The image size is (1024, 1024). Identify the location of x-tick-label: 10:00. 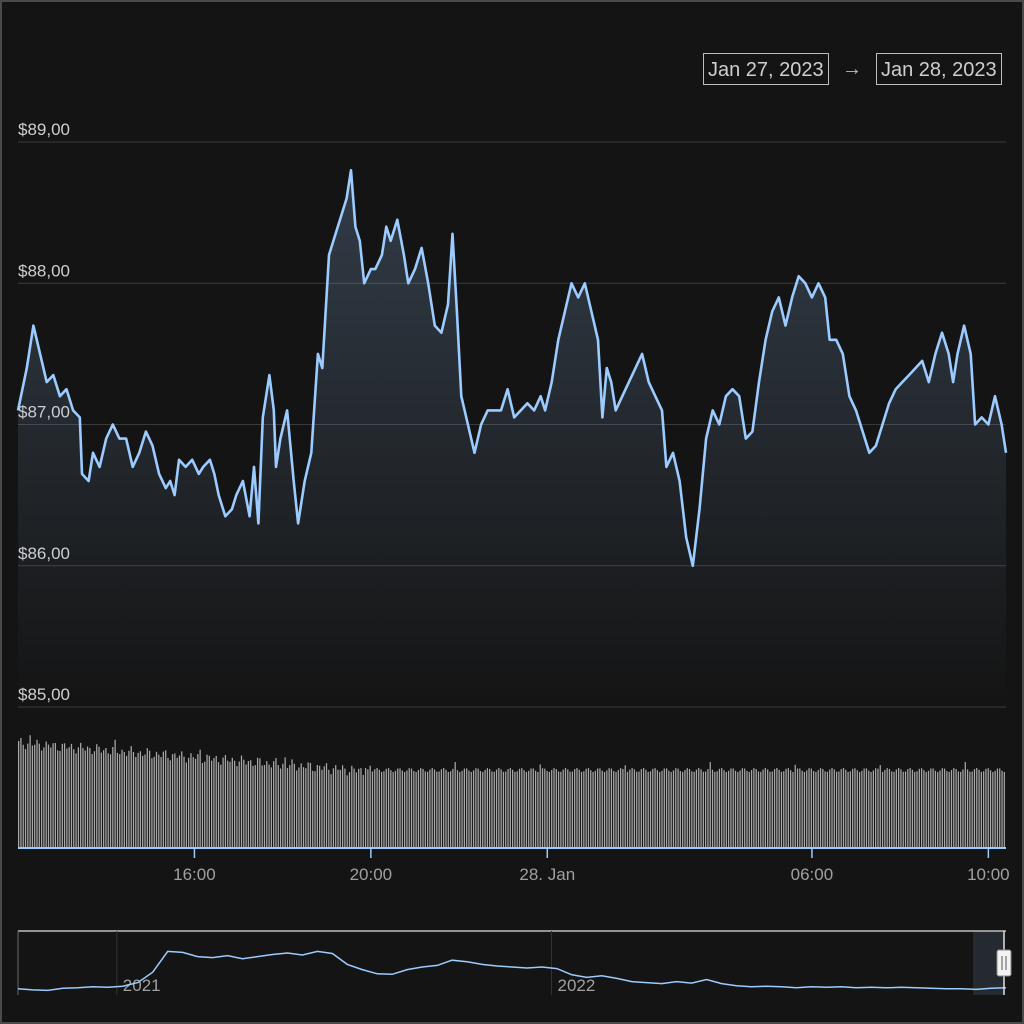
(988, 874).